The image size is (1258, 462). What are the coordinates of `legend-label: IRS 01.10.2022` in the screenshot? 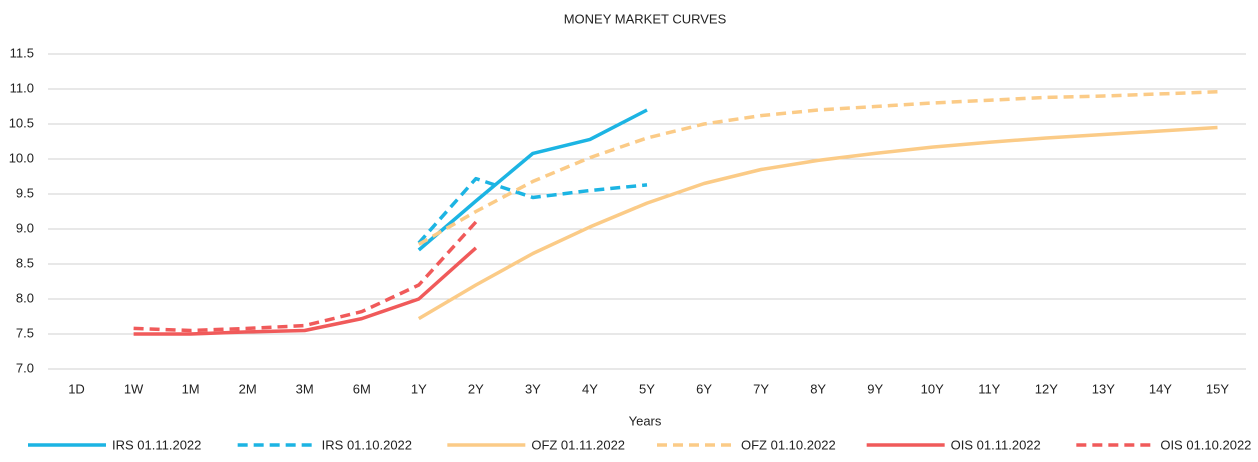 It's located at (367, 444).